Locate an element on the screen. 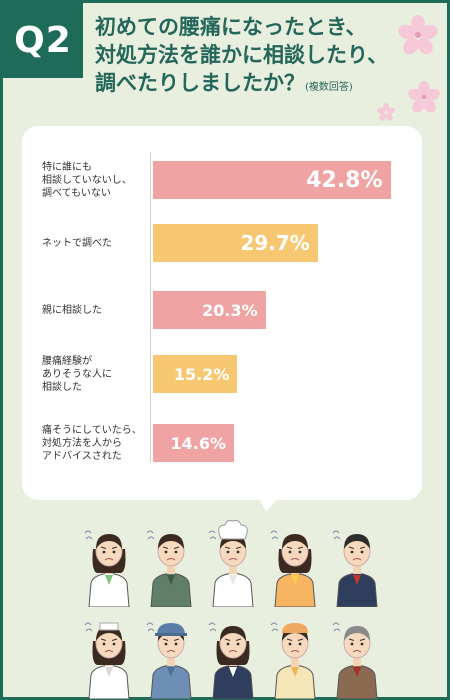 Image resolution: width=450 pixels, height=700 pixels. question-title-line-1: 初めての腰痛になったとき、 is located at coordinates (231, 27).